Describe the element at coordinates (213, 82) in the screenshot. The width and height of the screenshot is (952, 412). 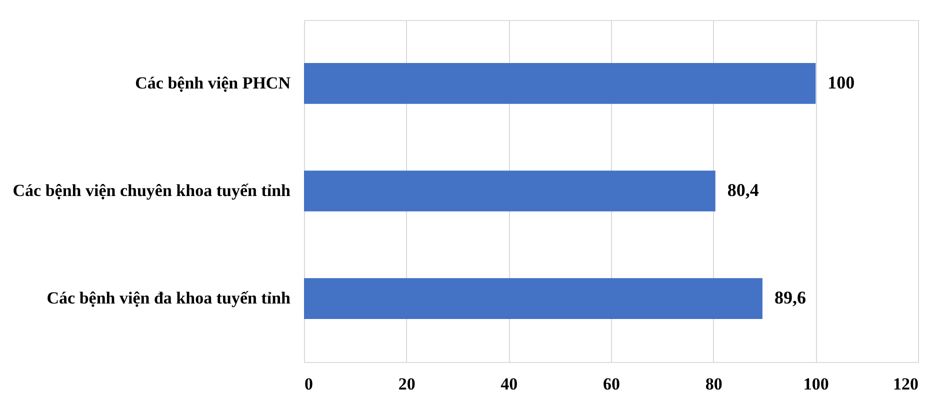
I see `y-tick-label: Các bệnh viện PHCN` at that location.